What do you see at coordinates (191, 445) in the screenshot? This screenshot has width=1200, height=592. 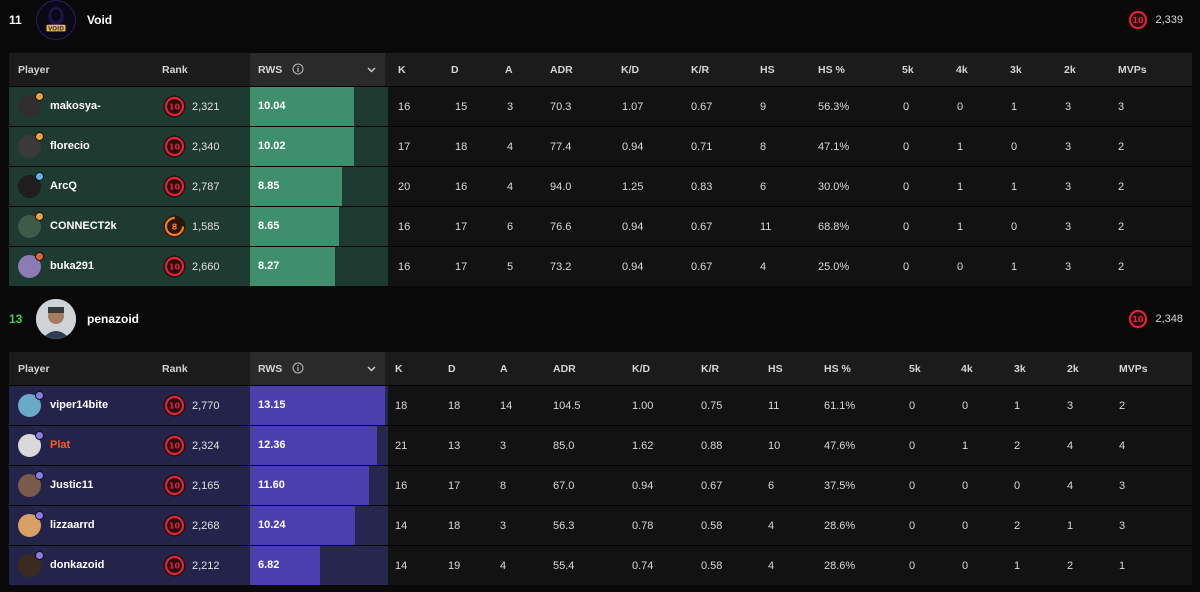 I see `player-rank: 10 2,324` at bounding box center [191, 445].